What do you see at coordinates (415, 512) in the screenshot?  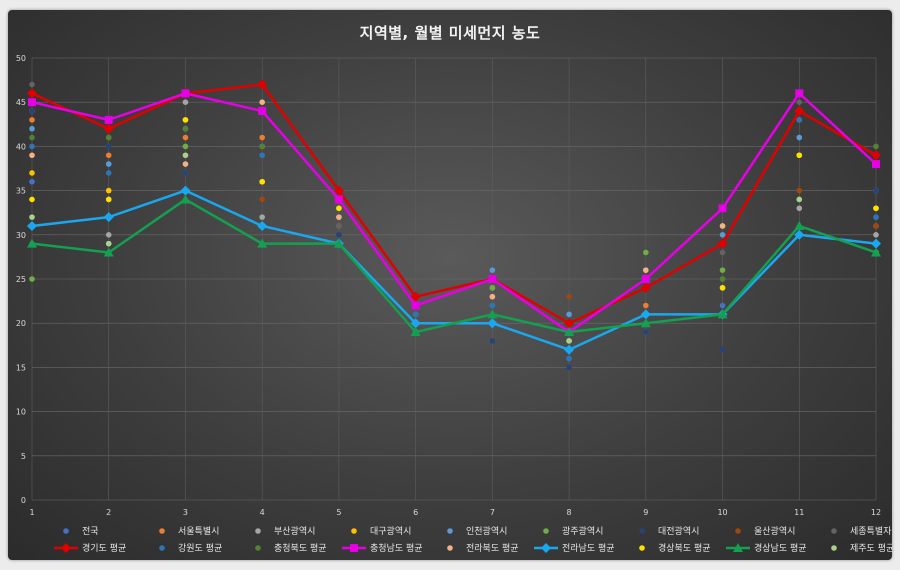 I see `x-tick-label: 6` at bounding box center [415, 512].